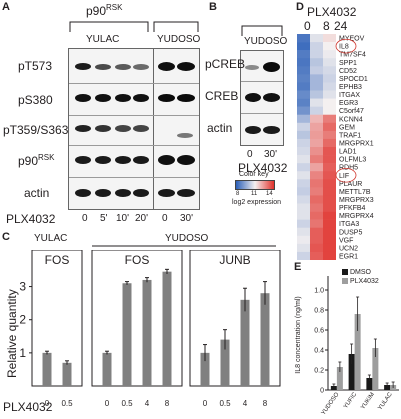  What do you see at coordinates (28, 407) in the screenshot?
I see `panel-c-treatment: PLX4032` at bounding box center [28, 407].